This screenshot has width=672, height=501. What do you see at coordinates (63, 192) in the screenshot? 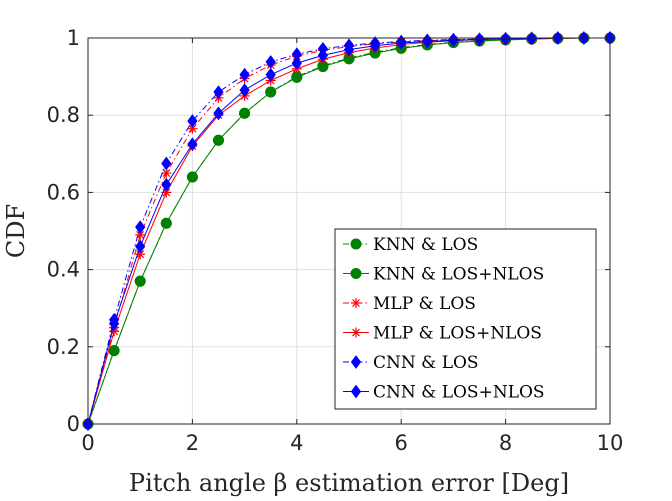
I see `y-tick-label: 0.6` at bounding box center [63, 192].